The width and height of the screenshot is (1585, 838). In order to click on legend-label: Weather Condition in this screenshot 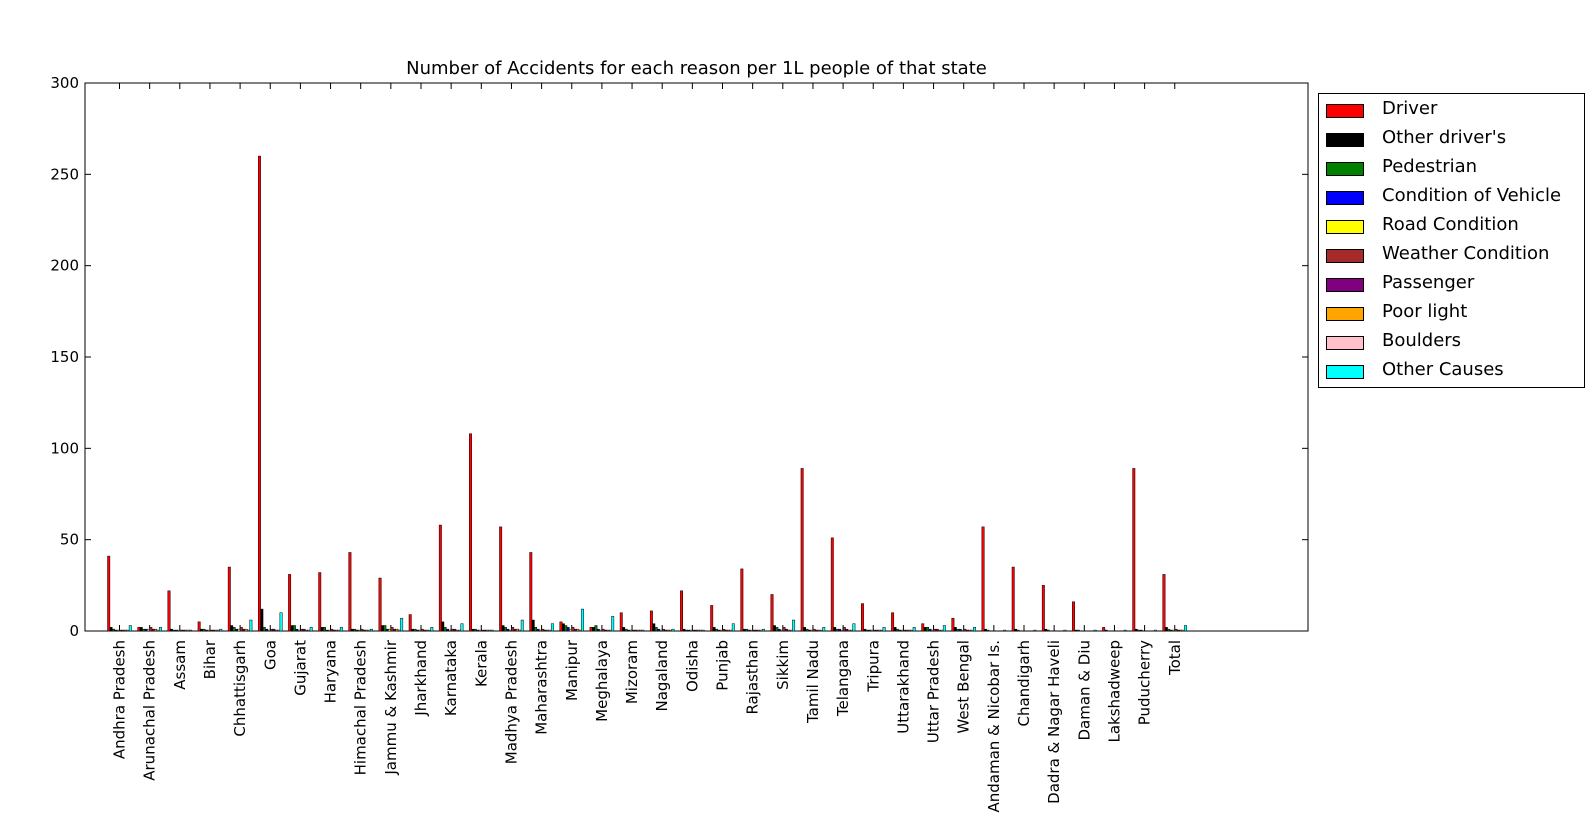, I will do `click(1466, 253)`.